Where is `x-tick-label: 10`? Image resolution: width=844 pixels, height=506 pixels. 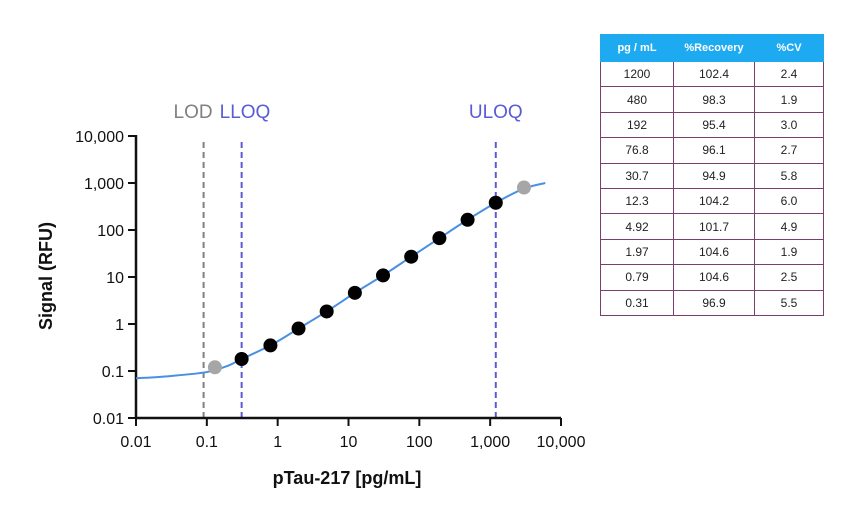 x-tick-label: 10 is located at coordinates (349, 442).